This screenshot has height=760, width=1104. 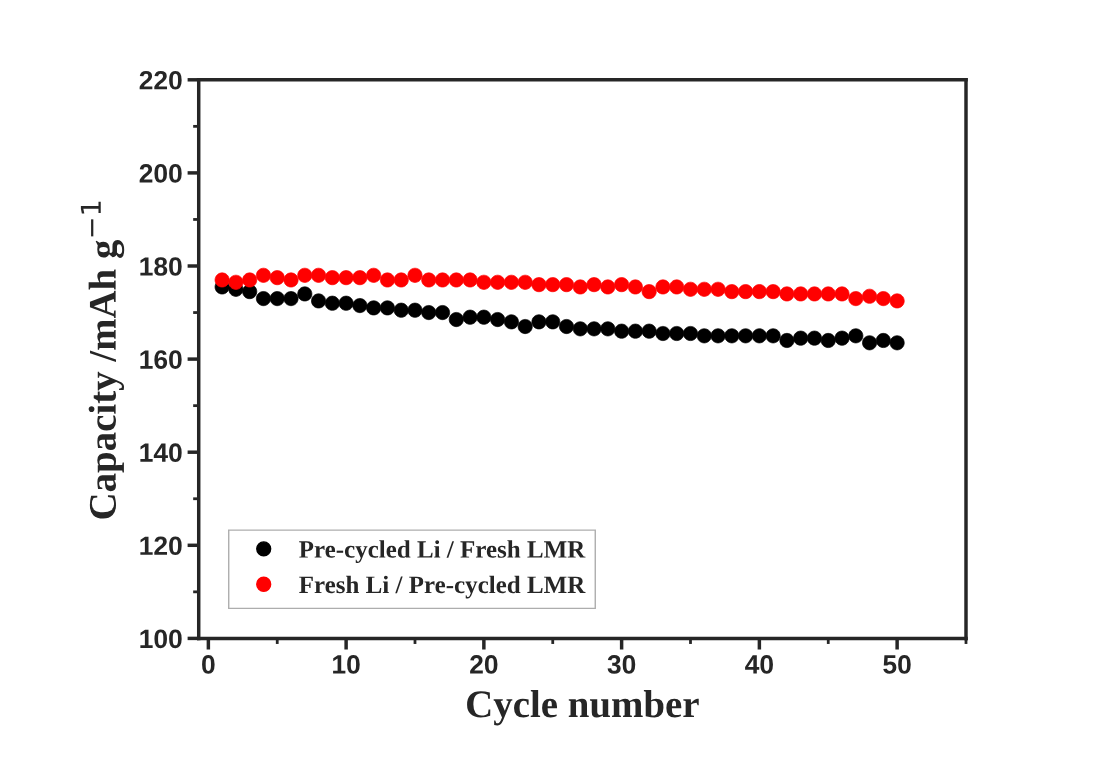 I want to click on x-tick-label: 50, so click(x=897, y=664).